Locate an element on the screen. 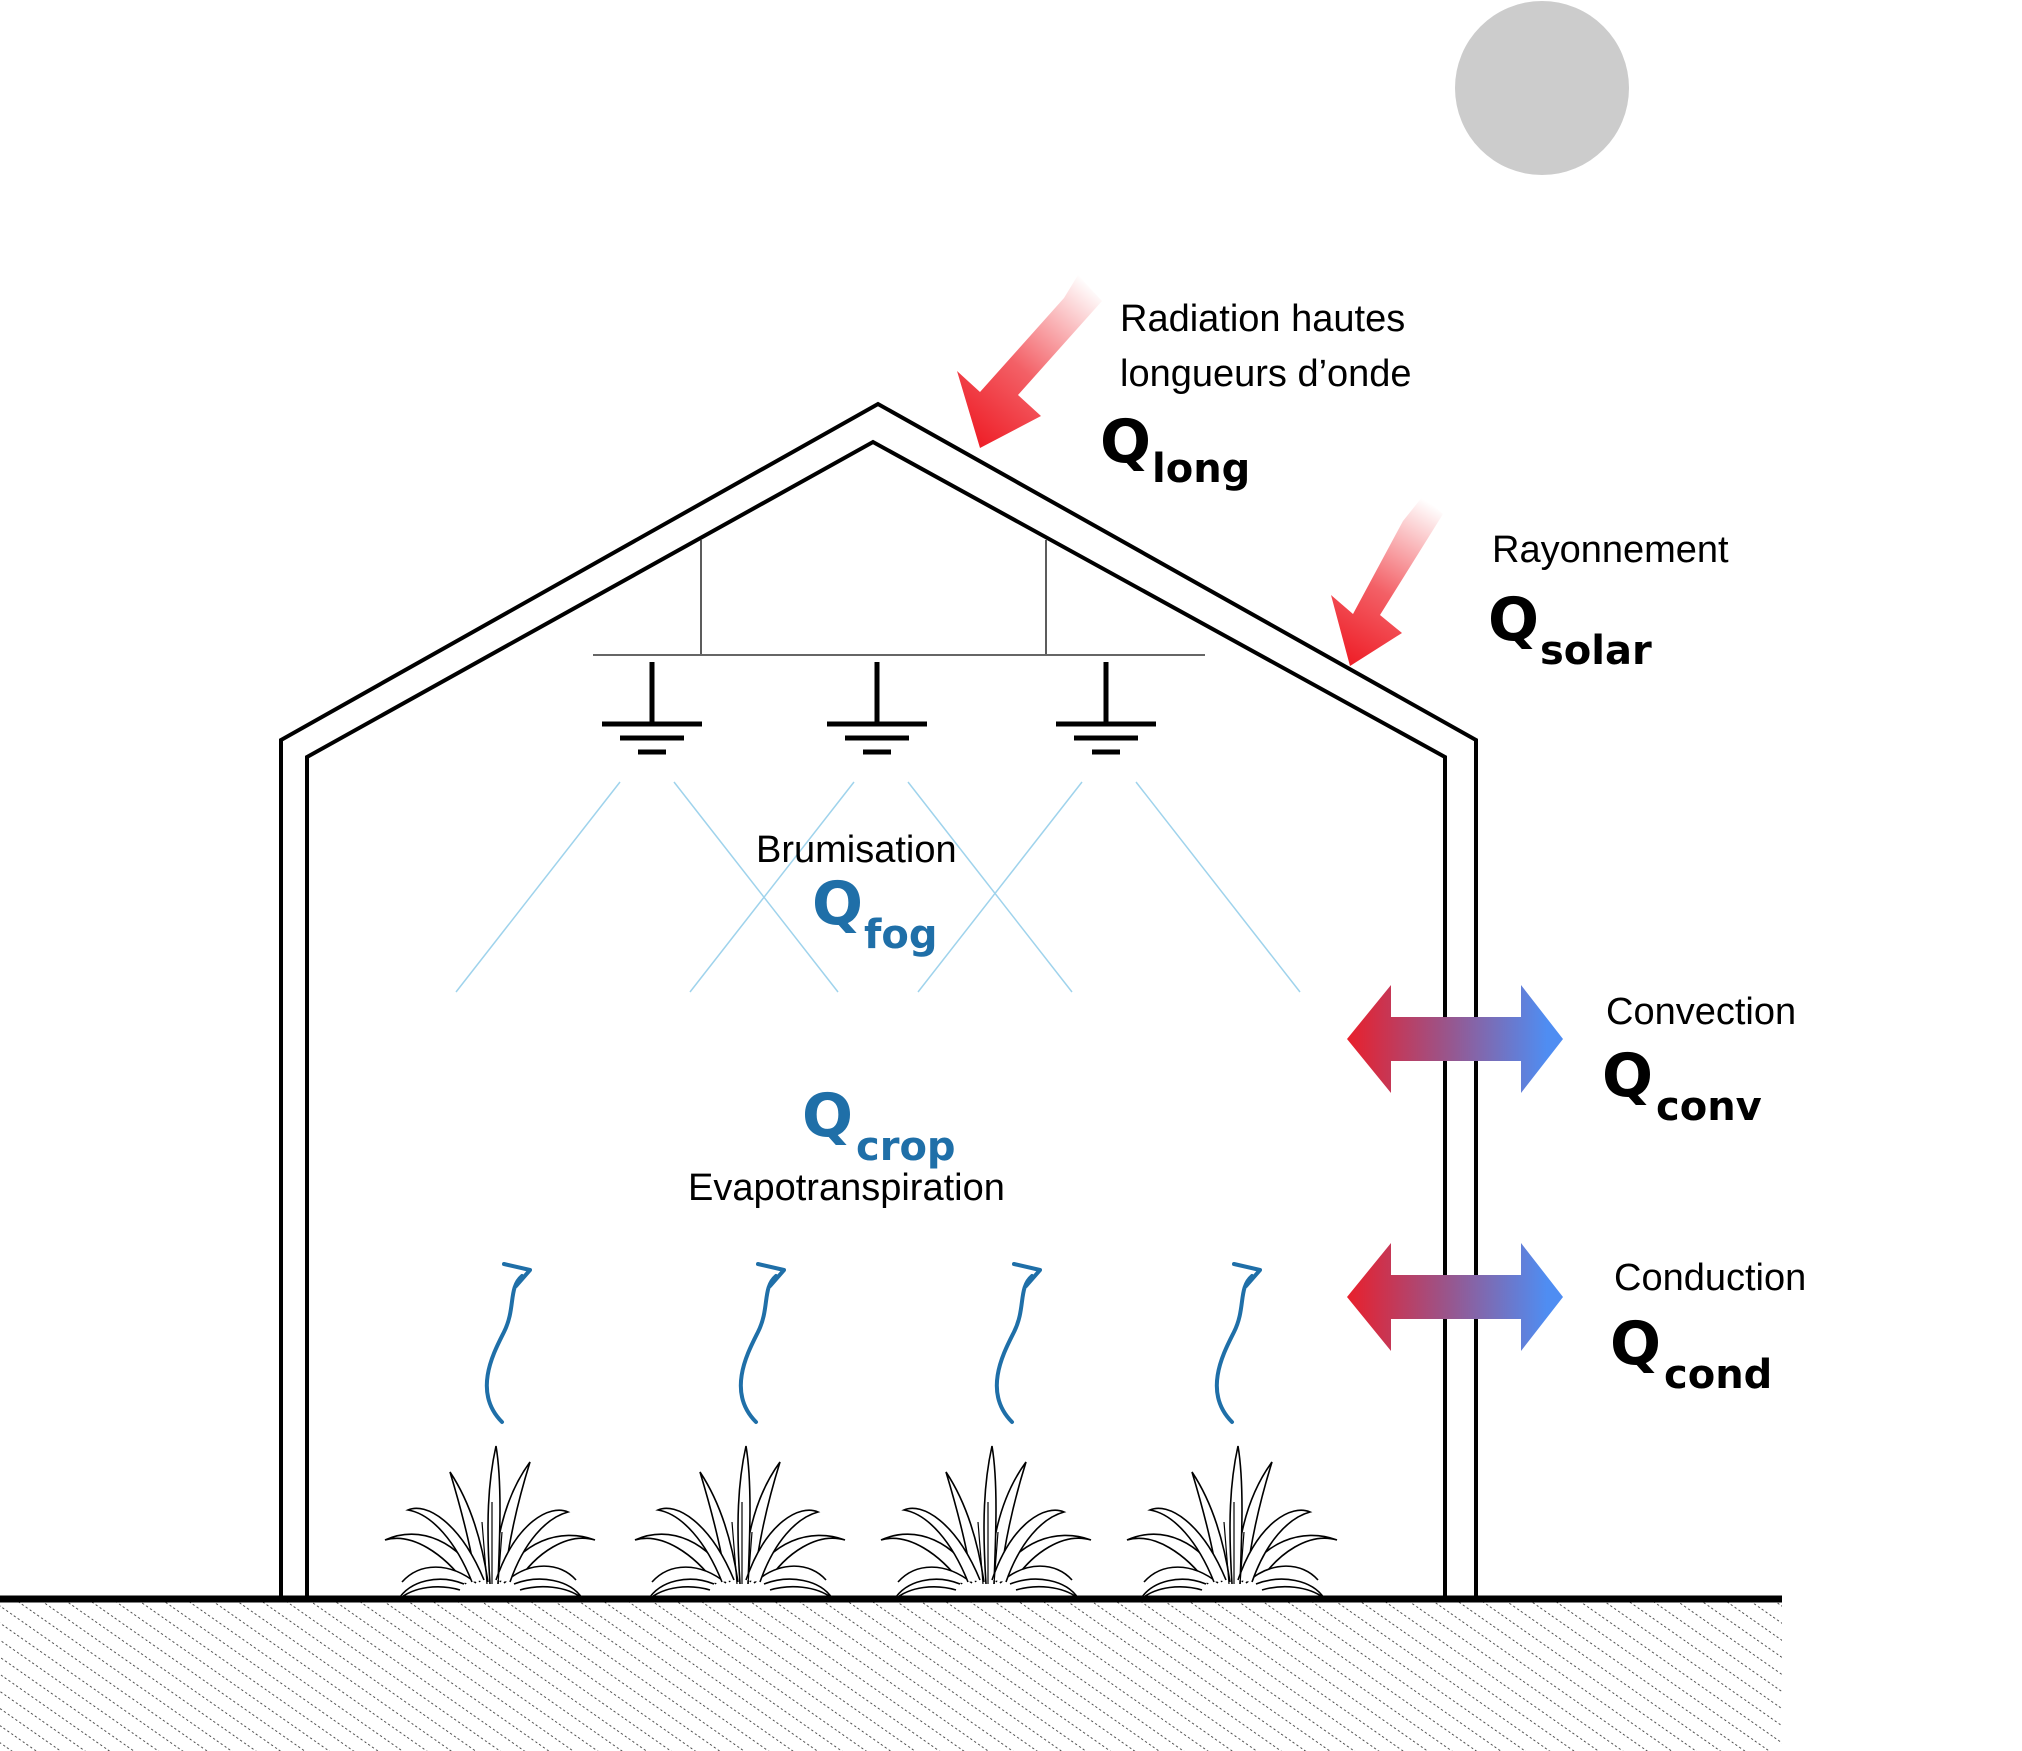 The height and width of the screenshot is (1751, 2022). q-conv-subscript: conv is located at coordinates (1709, 1107).